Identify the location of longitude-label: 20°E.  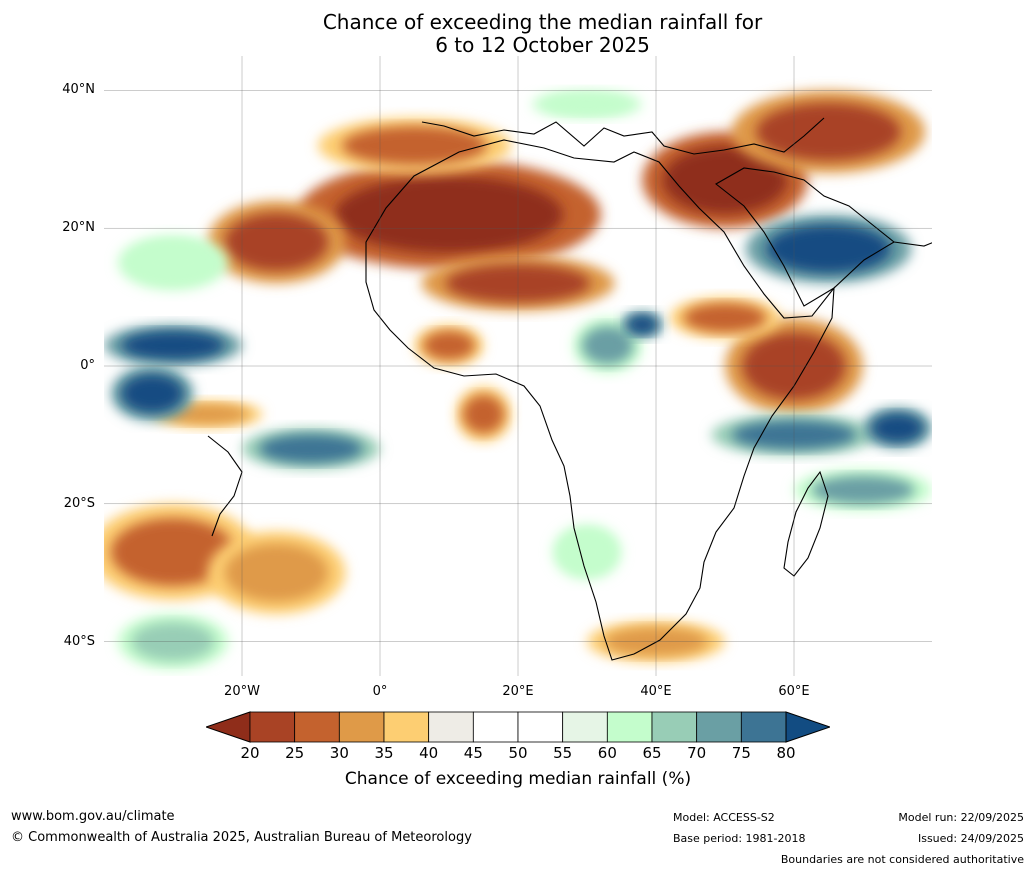
(518, 691).